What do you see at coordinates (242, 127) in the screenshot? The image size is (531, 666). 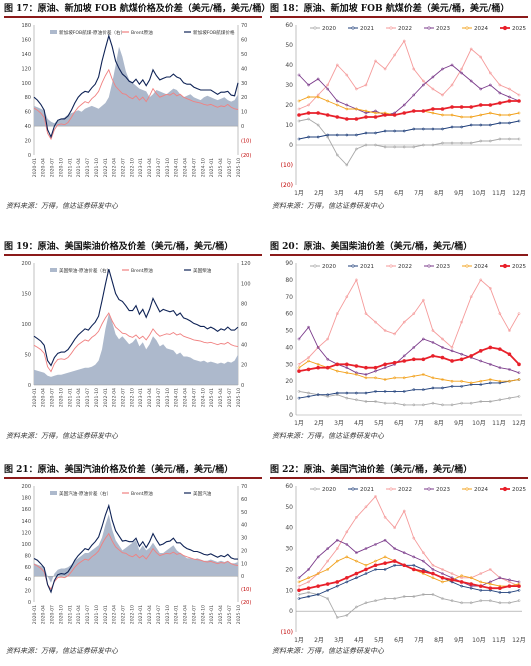 I see `y-right-tick-label: 0` at bounding box center [242, 127].